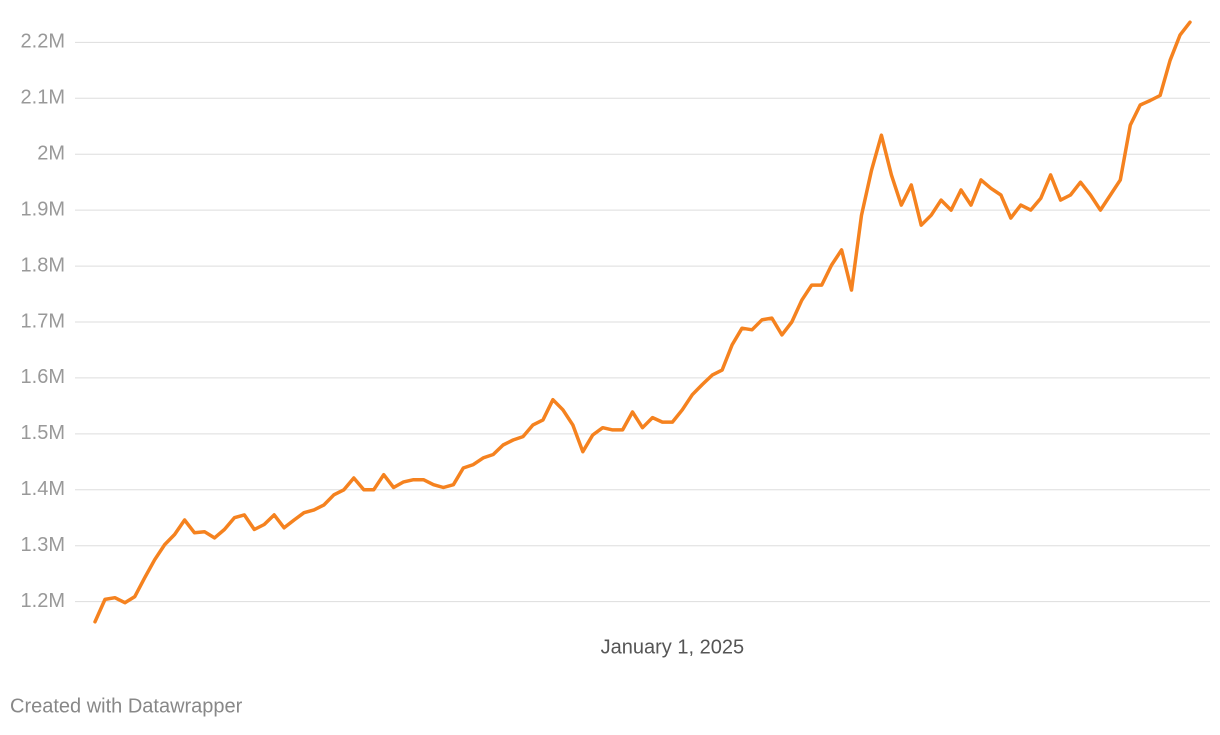 This screenshot has height=735, width=1220. Describe the element at coordinates (43, 489) in the screenshot. I see `y-tick-label: 1.4M` at that location.